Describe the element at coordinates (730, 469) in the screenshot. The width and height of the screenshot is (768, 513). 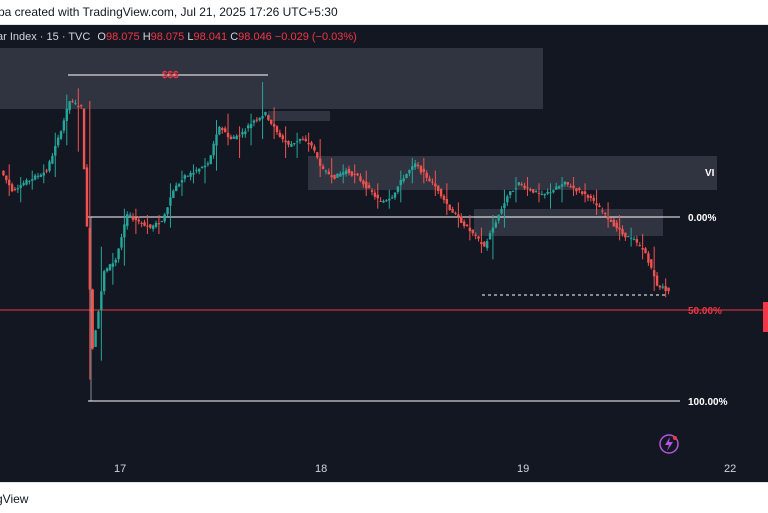
I see `x-tick-22: 22` at that location.